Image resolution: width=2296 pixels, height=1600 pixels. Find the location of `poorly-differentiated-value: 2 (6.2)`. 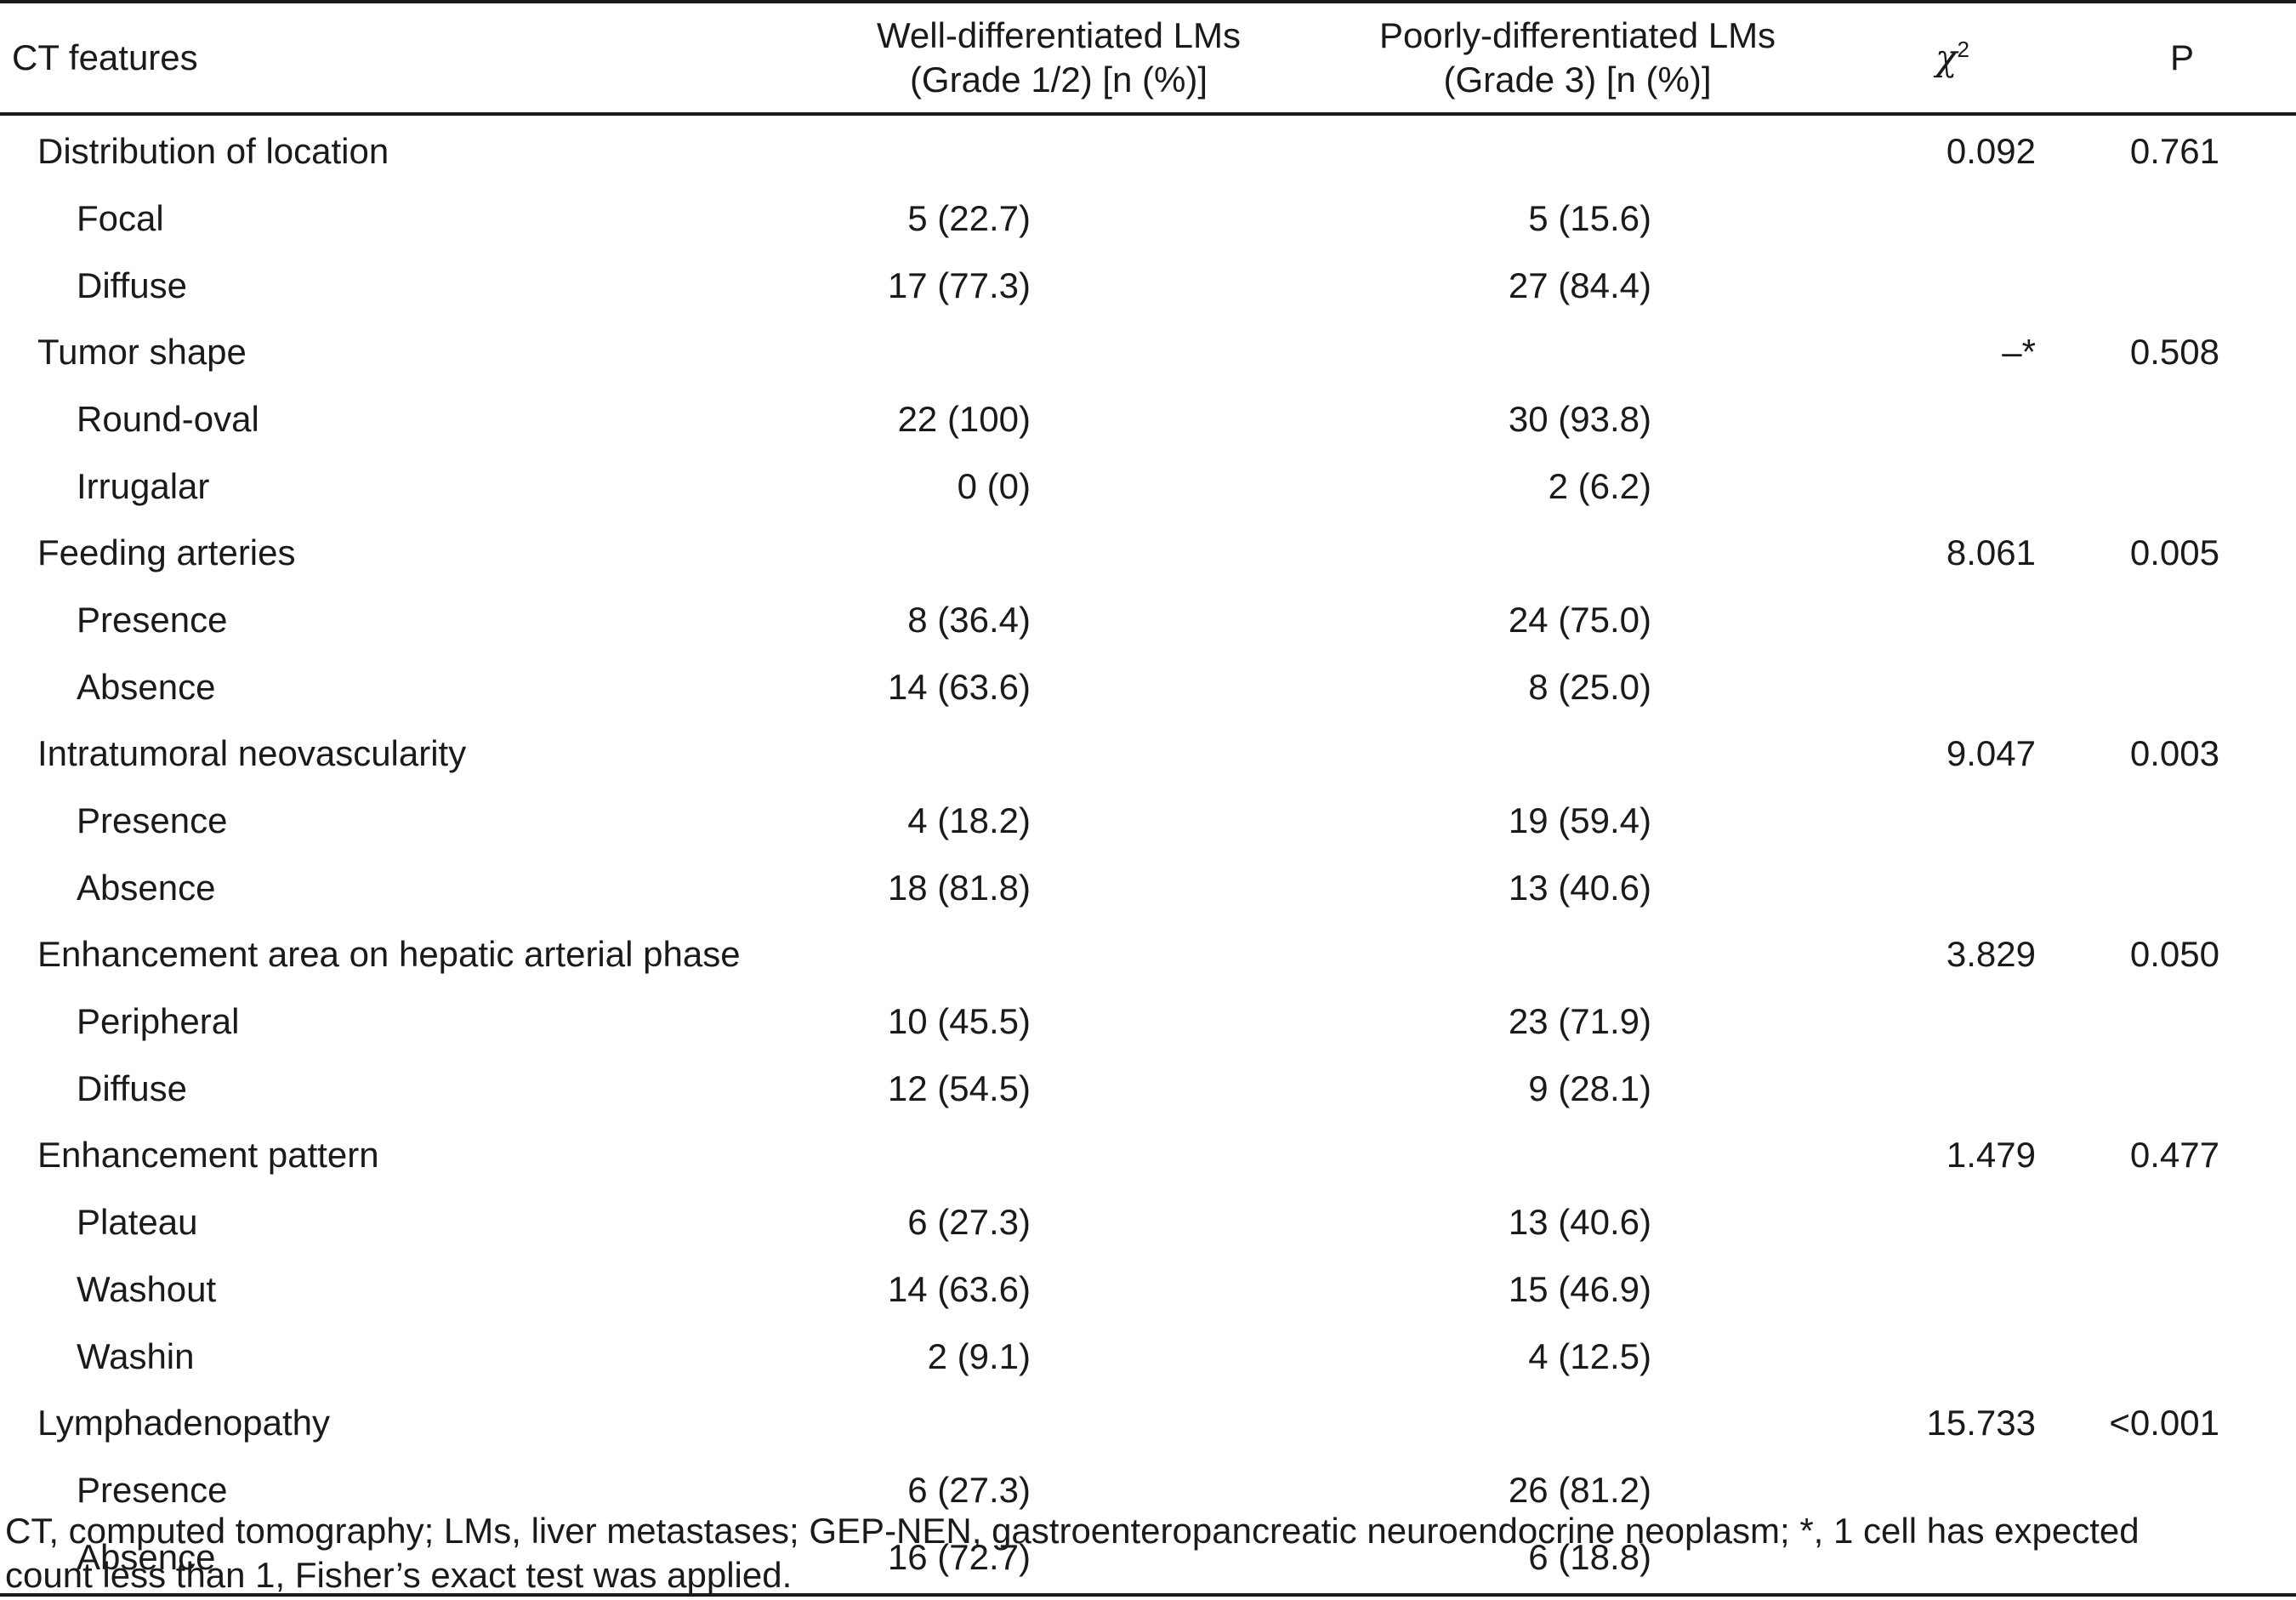

poorly-differentiated-value: 2 (6.2) is located at coordinates (1599, 485).